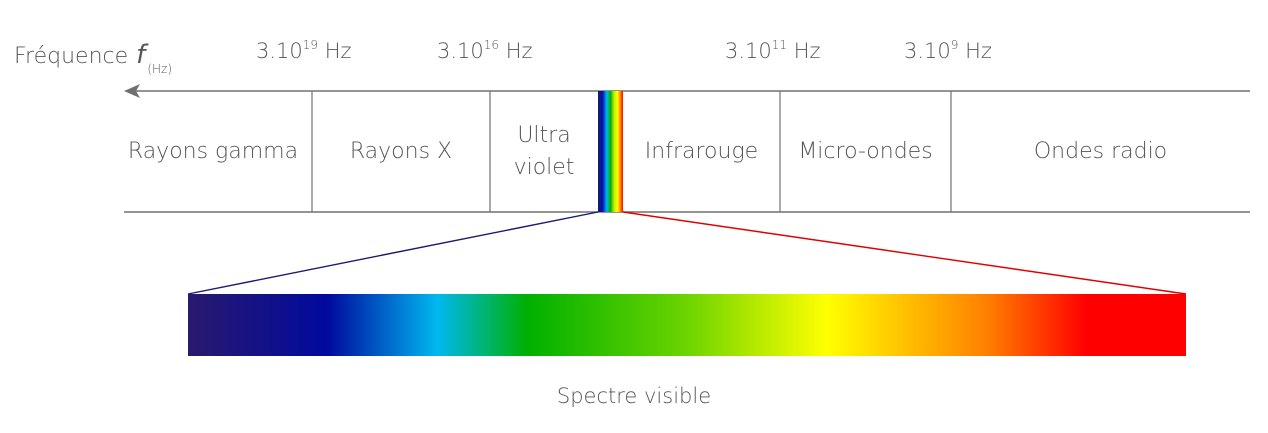  I want to click on connector-right, so click(904, 253).